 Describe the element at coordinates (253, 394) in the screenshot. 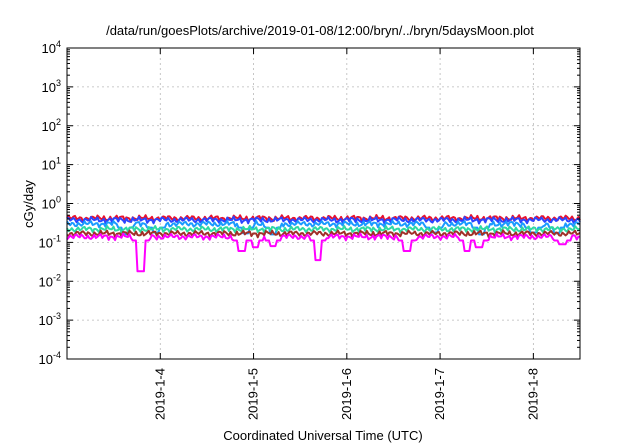

I see `x-tick-label: 2019-1-5` at that location.